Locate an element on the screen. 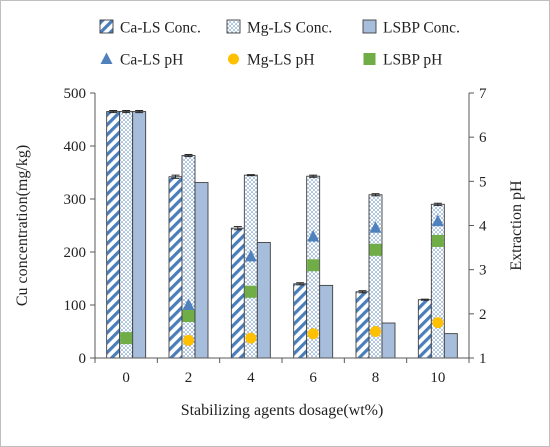  y-axis-title: Cu concentration(mg/kg) is located at coordinates (22, 225).